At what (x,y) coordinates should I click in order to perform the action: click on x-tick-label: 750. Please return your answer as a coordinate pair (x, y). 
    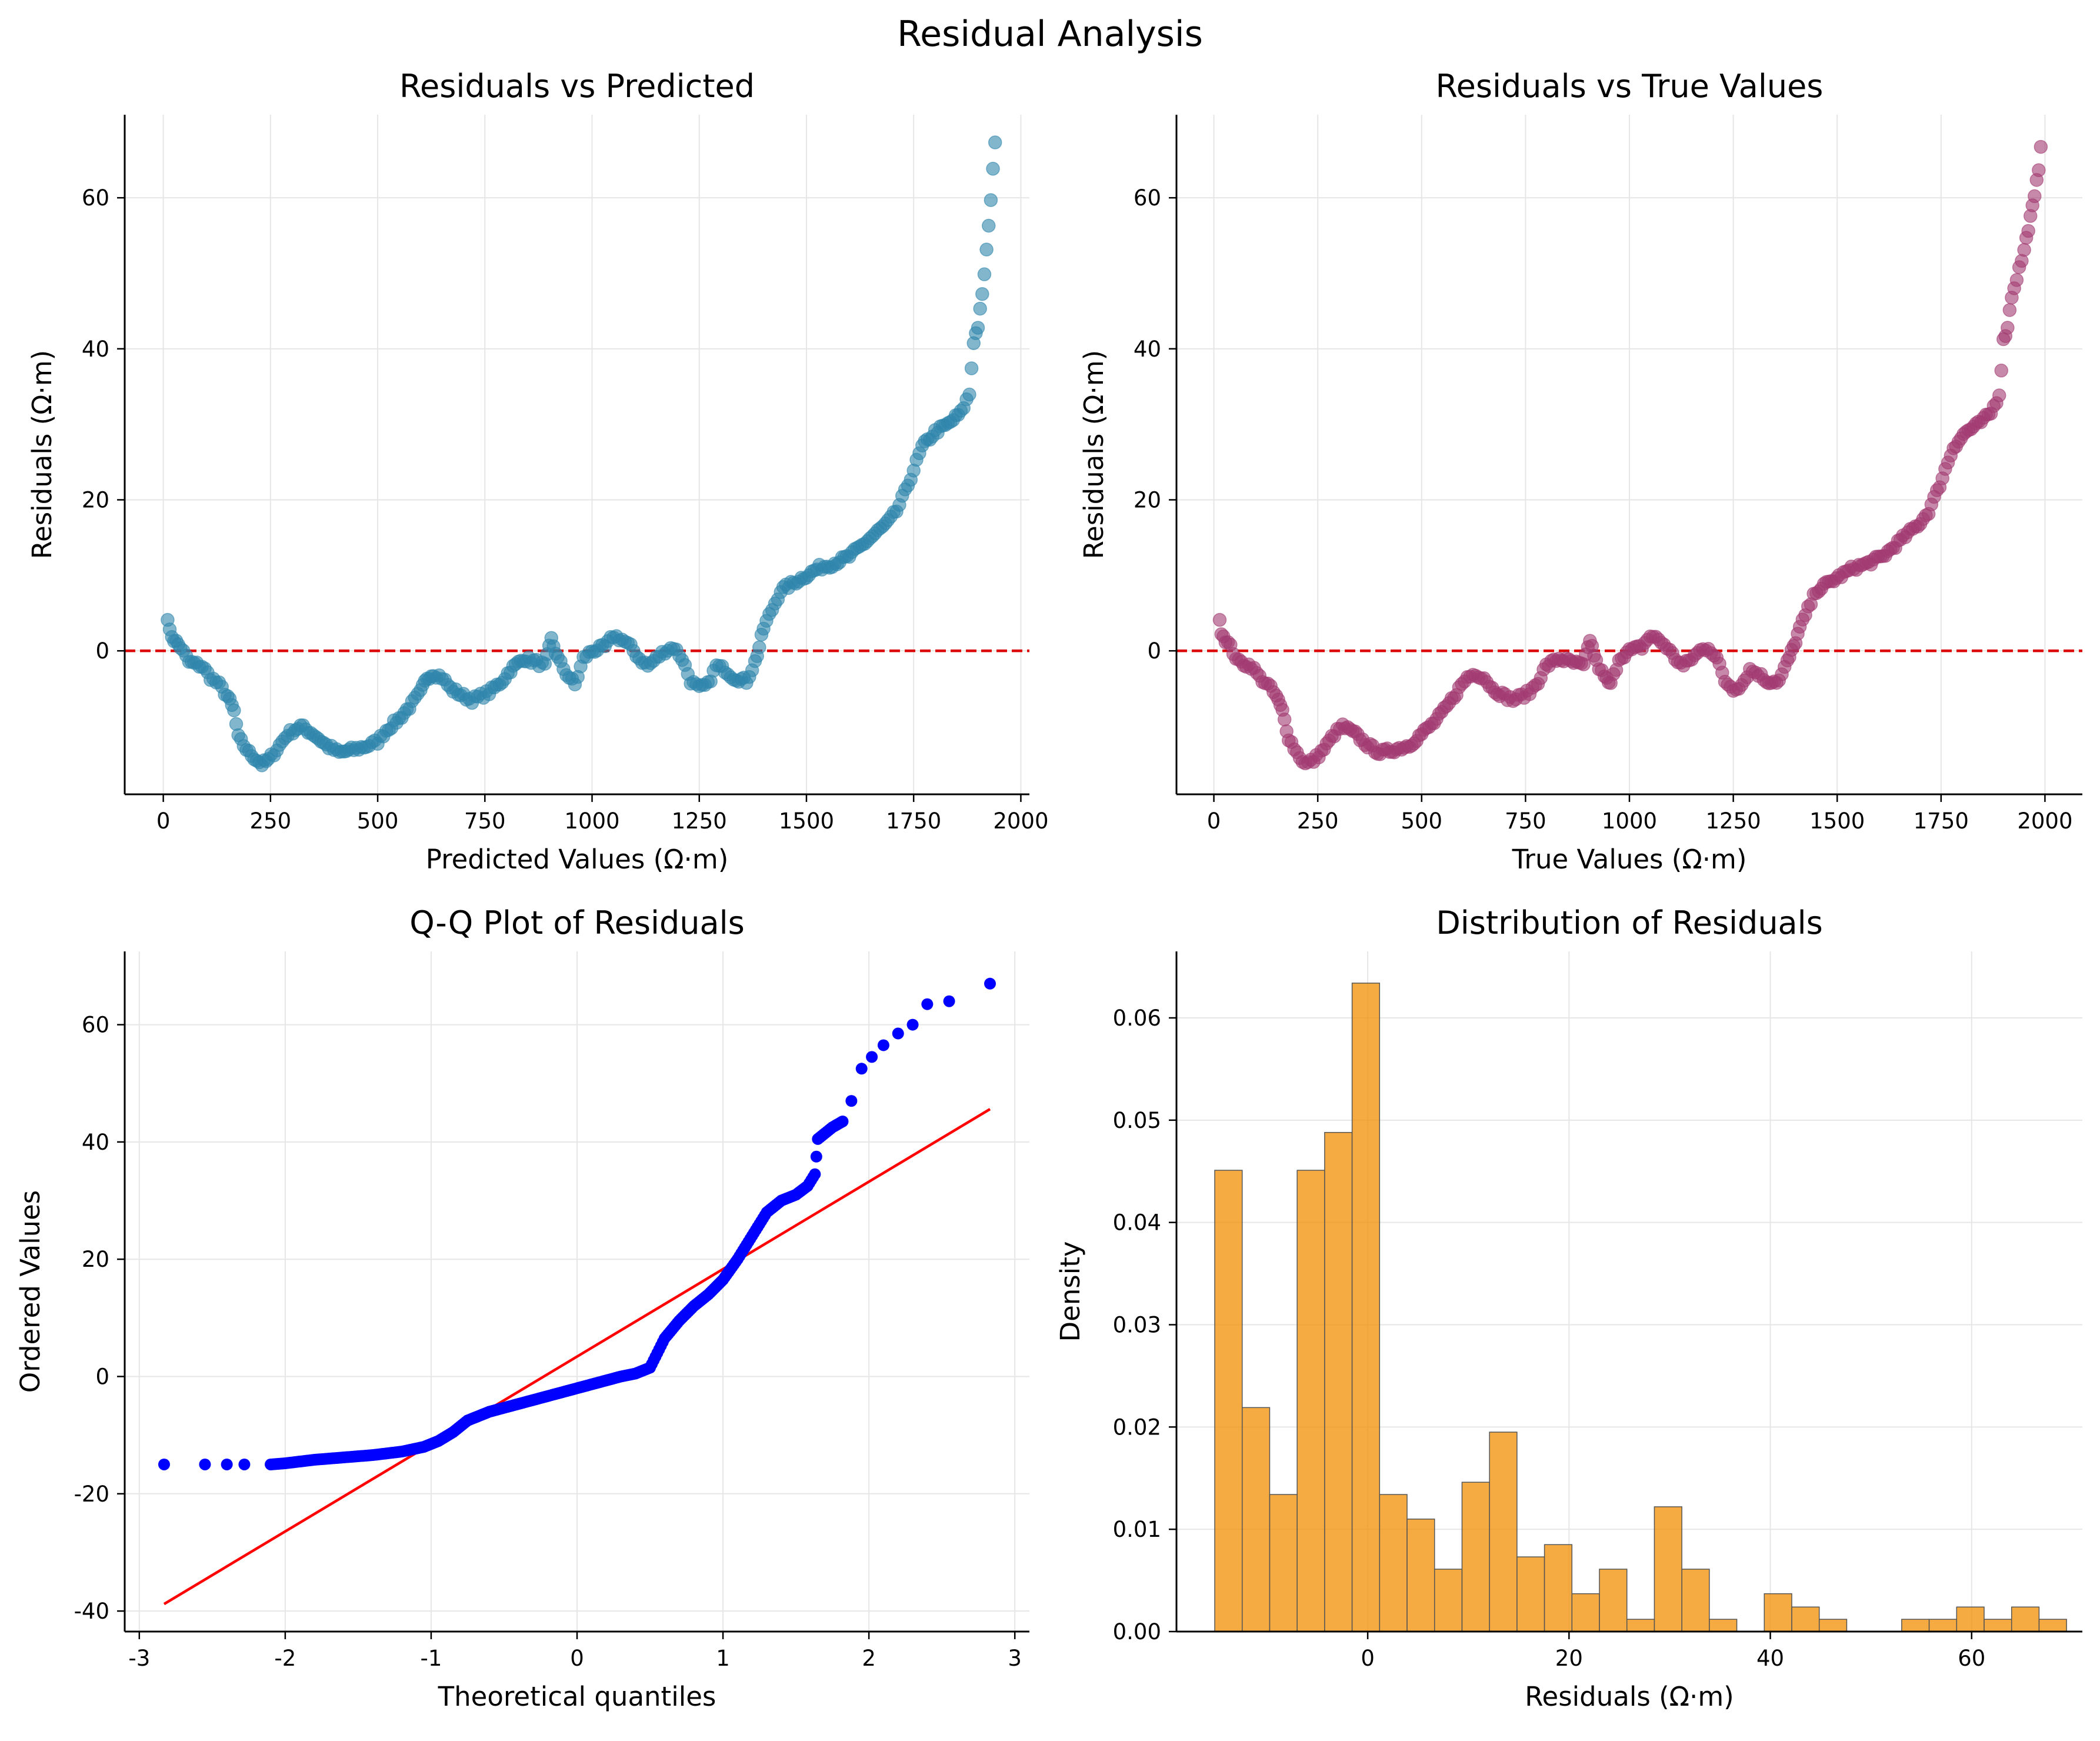
    Looking at the image, I should click on (1525, 821).